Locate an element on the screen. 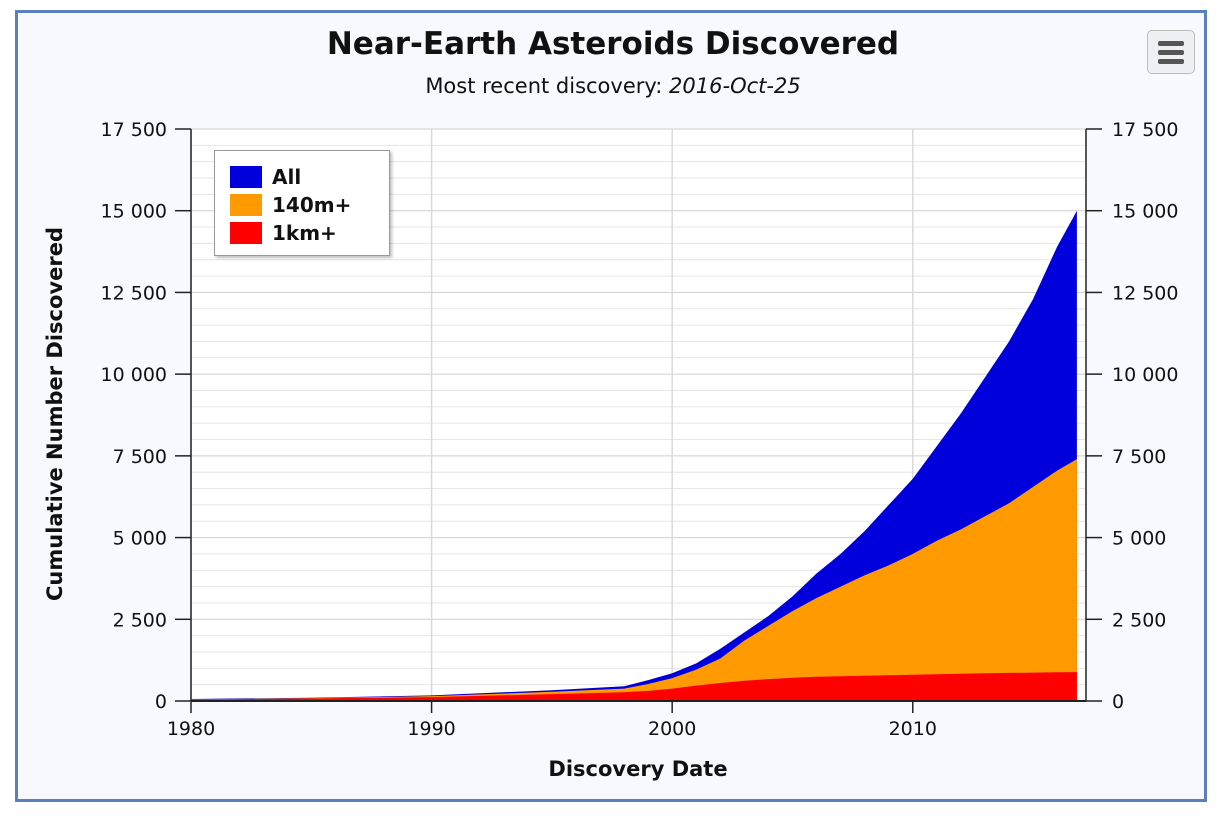  legend-item-all: All is located at coordinates (265, 177).